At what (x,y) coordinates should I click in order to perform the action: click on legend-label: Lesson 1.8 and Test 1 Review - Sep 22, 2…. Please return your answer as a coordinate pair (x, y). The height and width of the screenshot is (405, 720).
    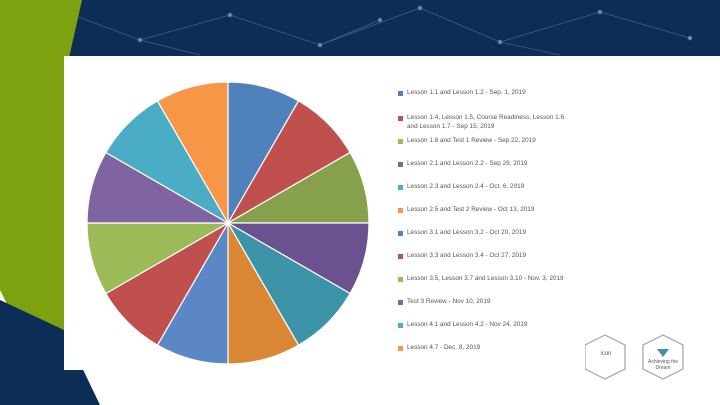
    Looking at the image, I should click on (471, 140).